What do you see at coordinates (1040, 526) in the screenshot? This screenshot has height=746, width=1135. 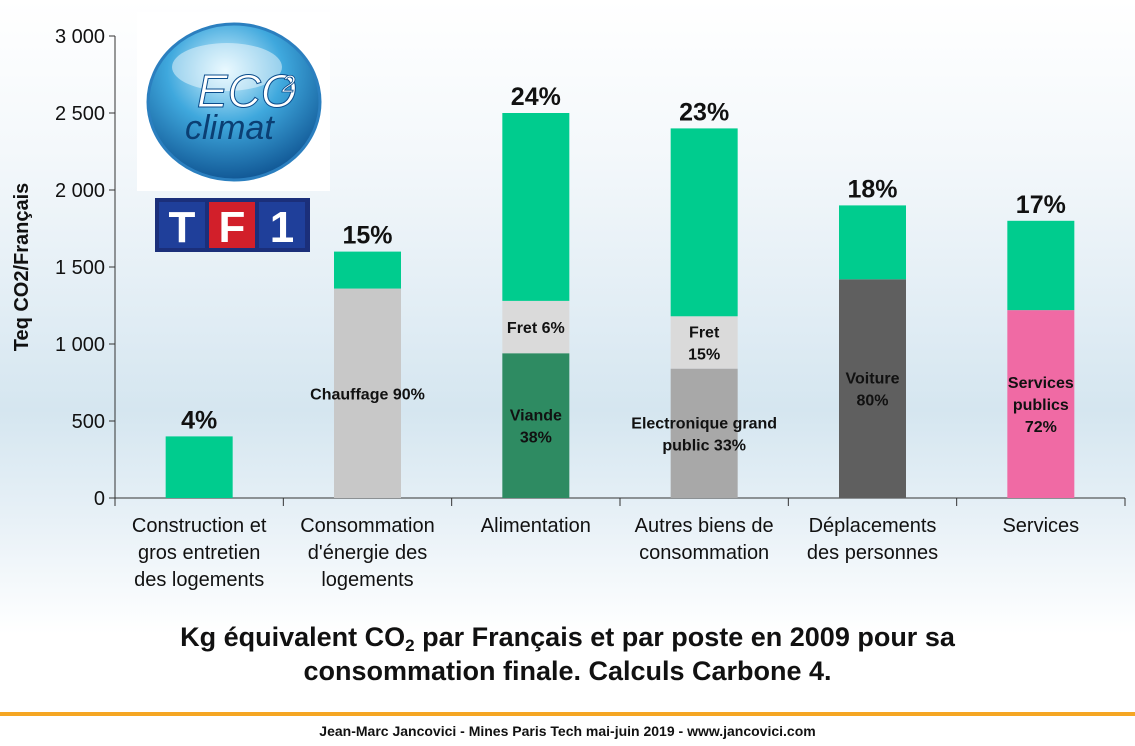 I see `category-label: Services` at bounding box center [1040, 526].